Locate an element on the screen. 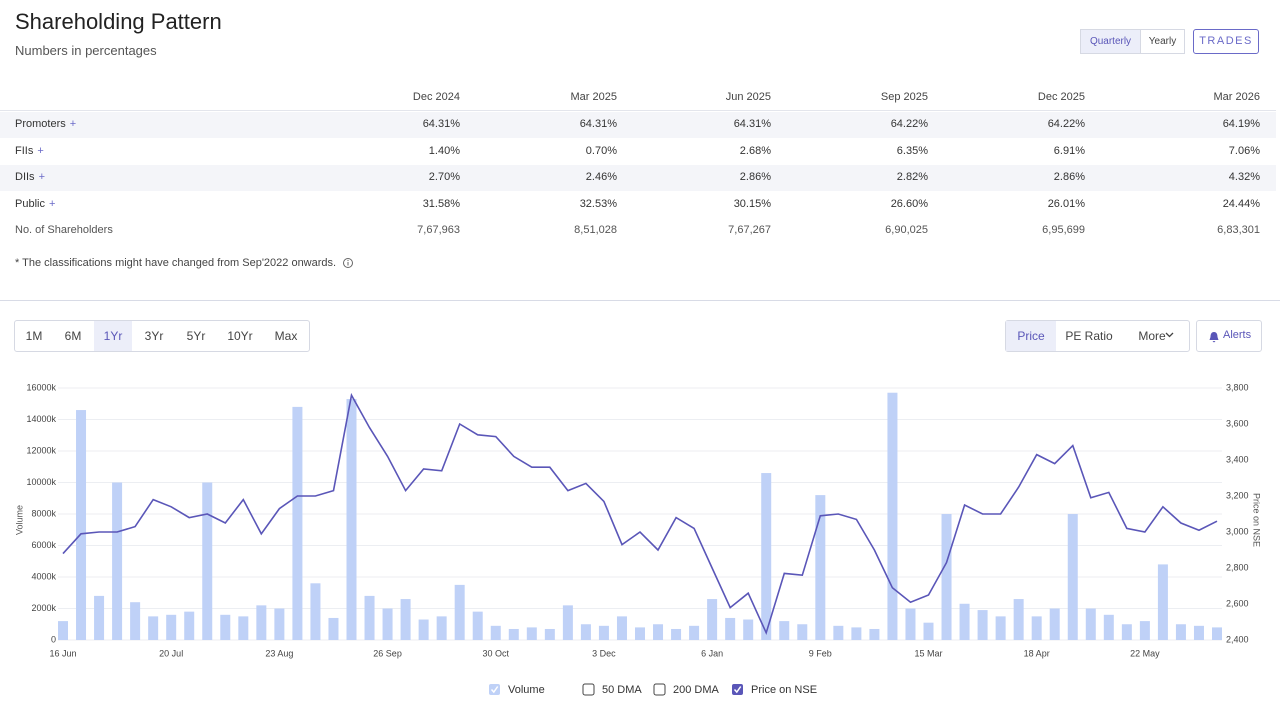  toggle-button: Yearly is located at coordinates (1162, 41).